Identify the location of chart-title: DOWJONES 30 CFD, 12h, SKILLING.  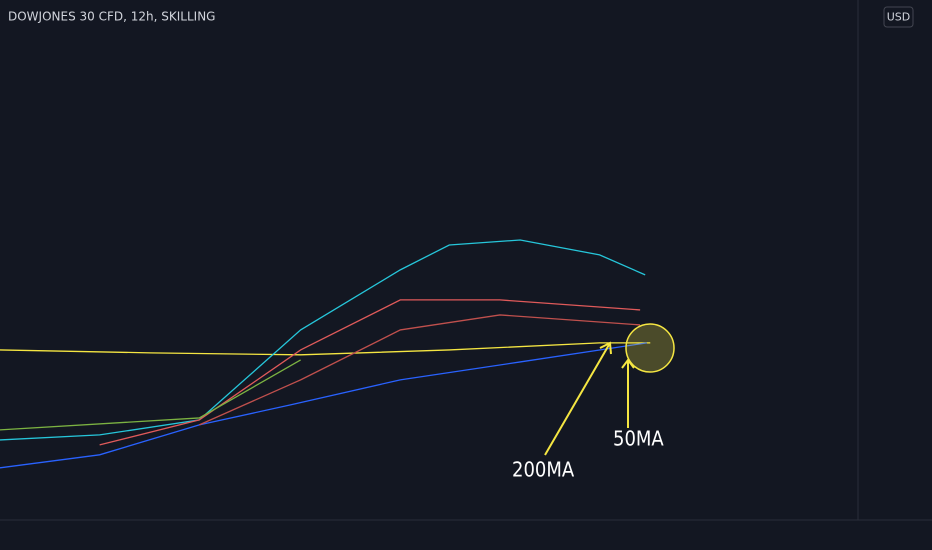
(111, 17).